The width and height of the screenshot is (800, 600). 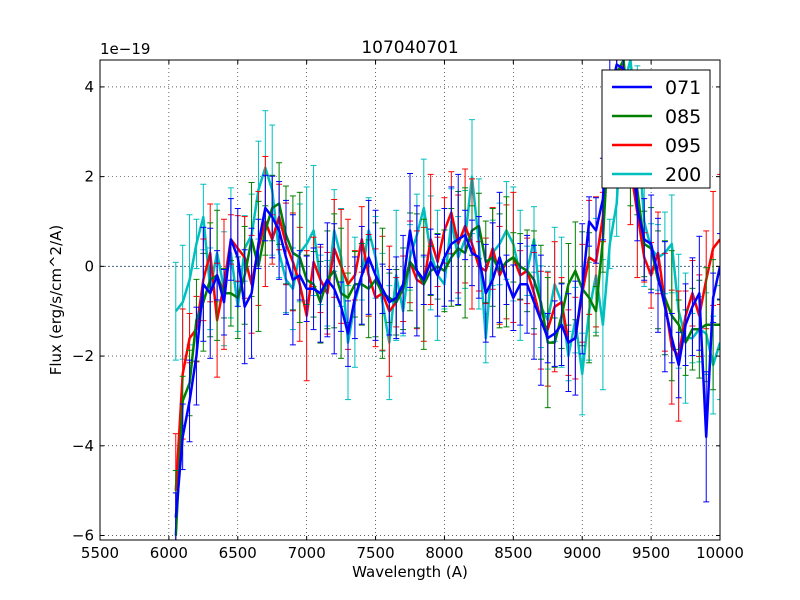 I want to click on x-tick-label: 5500, so click(x=100, y=553).